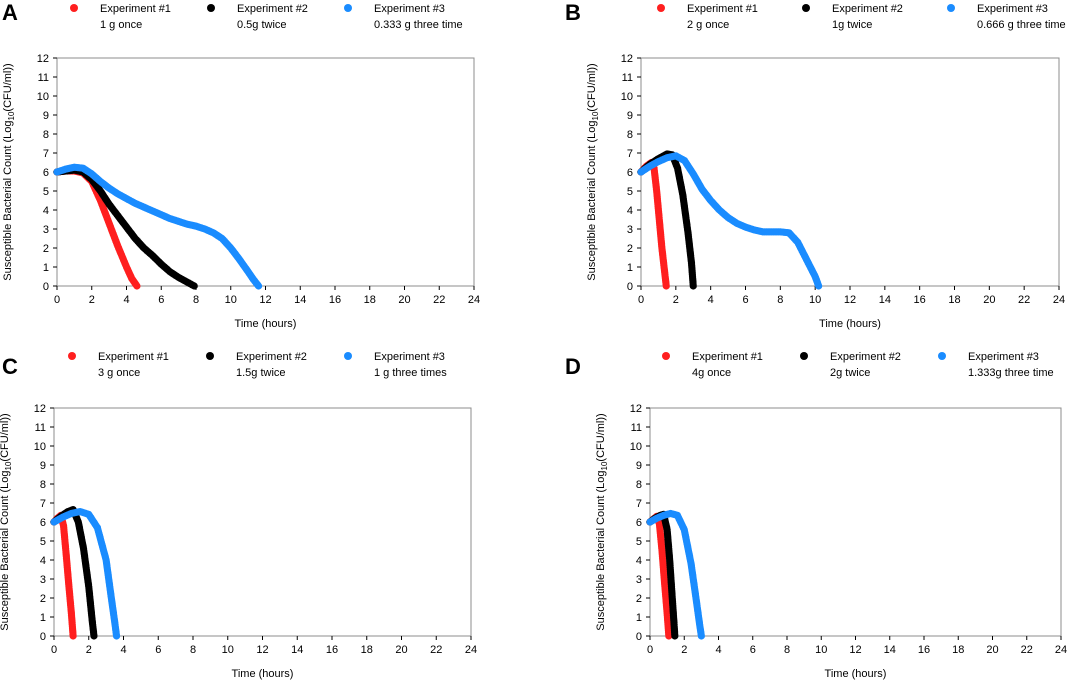 This screenshot has height=680, width=1072. I want to click on legend-description: 1 g once, so click(121, 25).